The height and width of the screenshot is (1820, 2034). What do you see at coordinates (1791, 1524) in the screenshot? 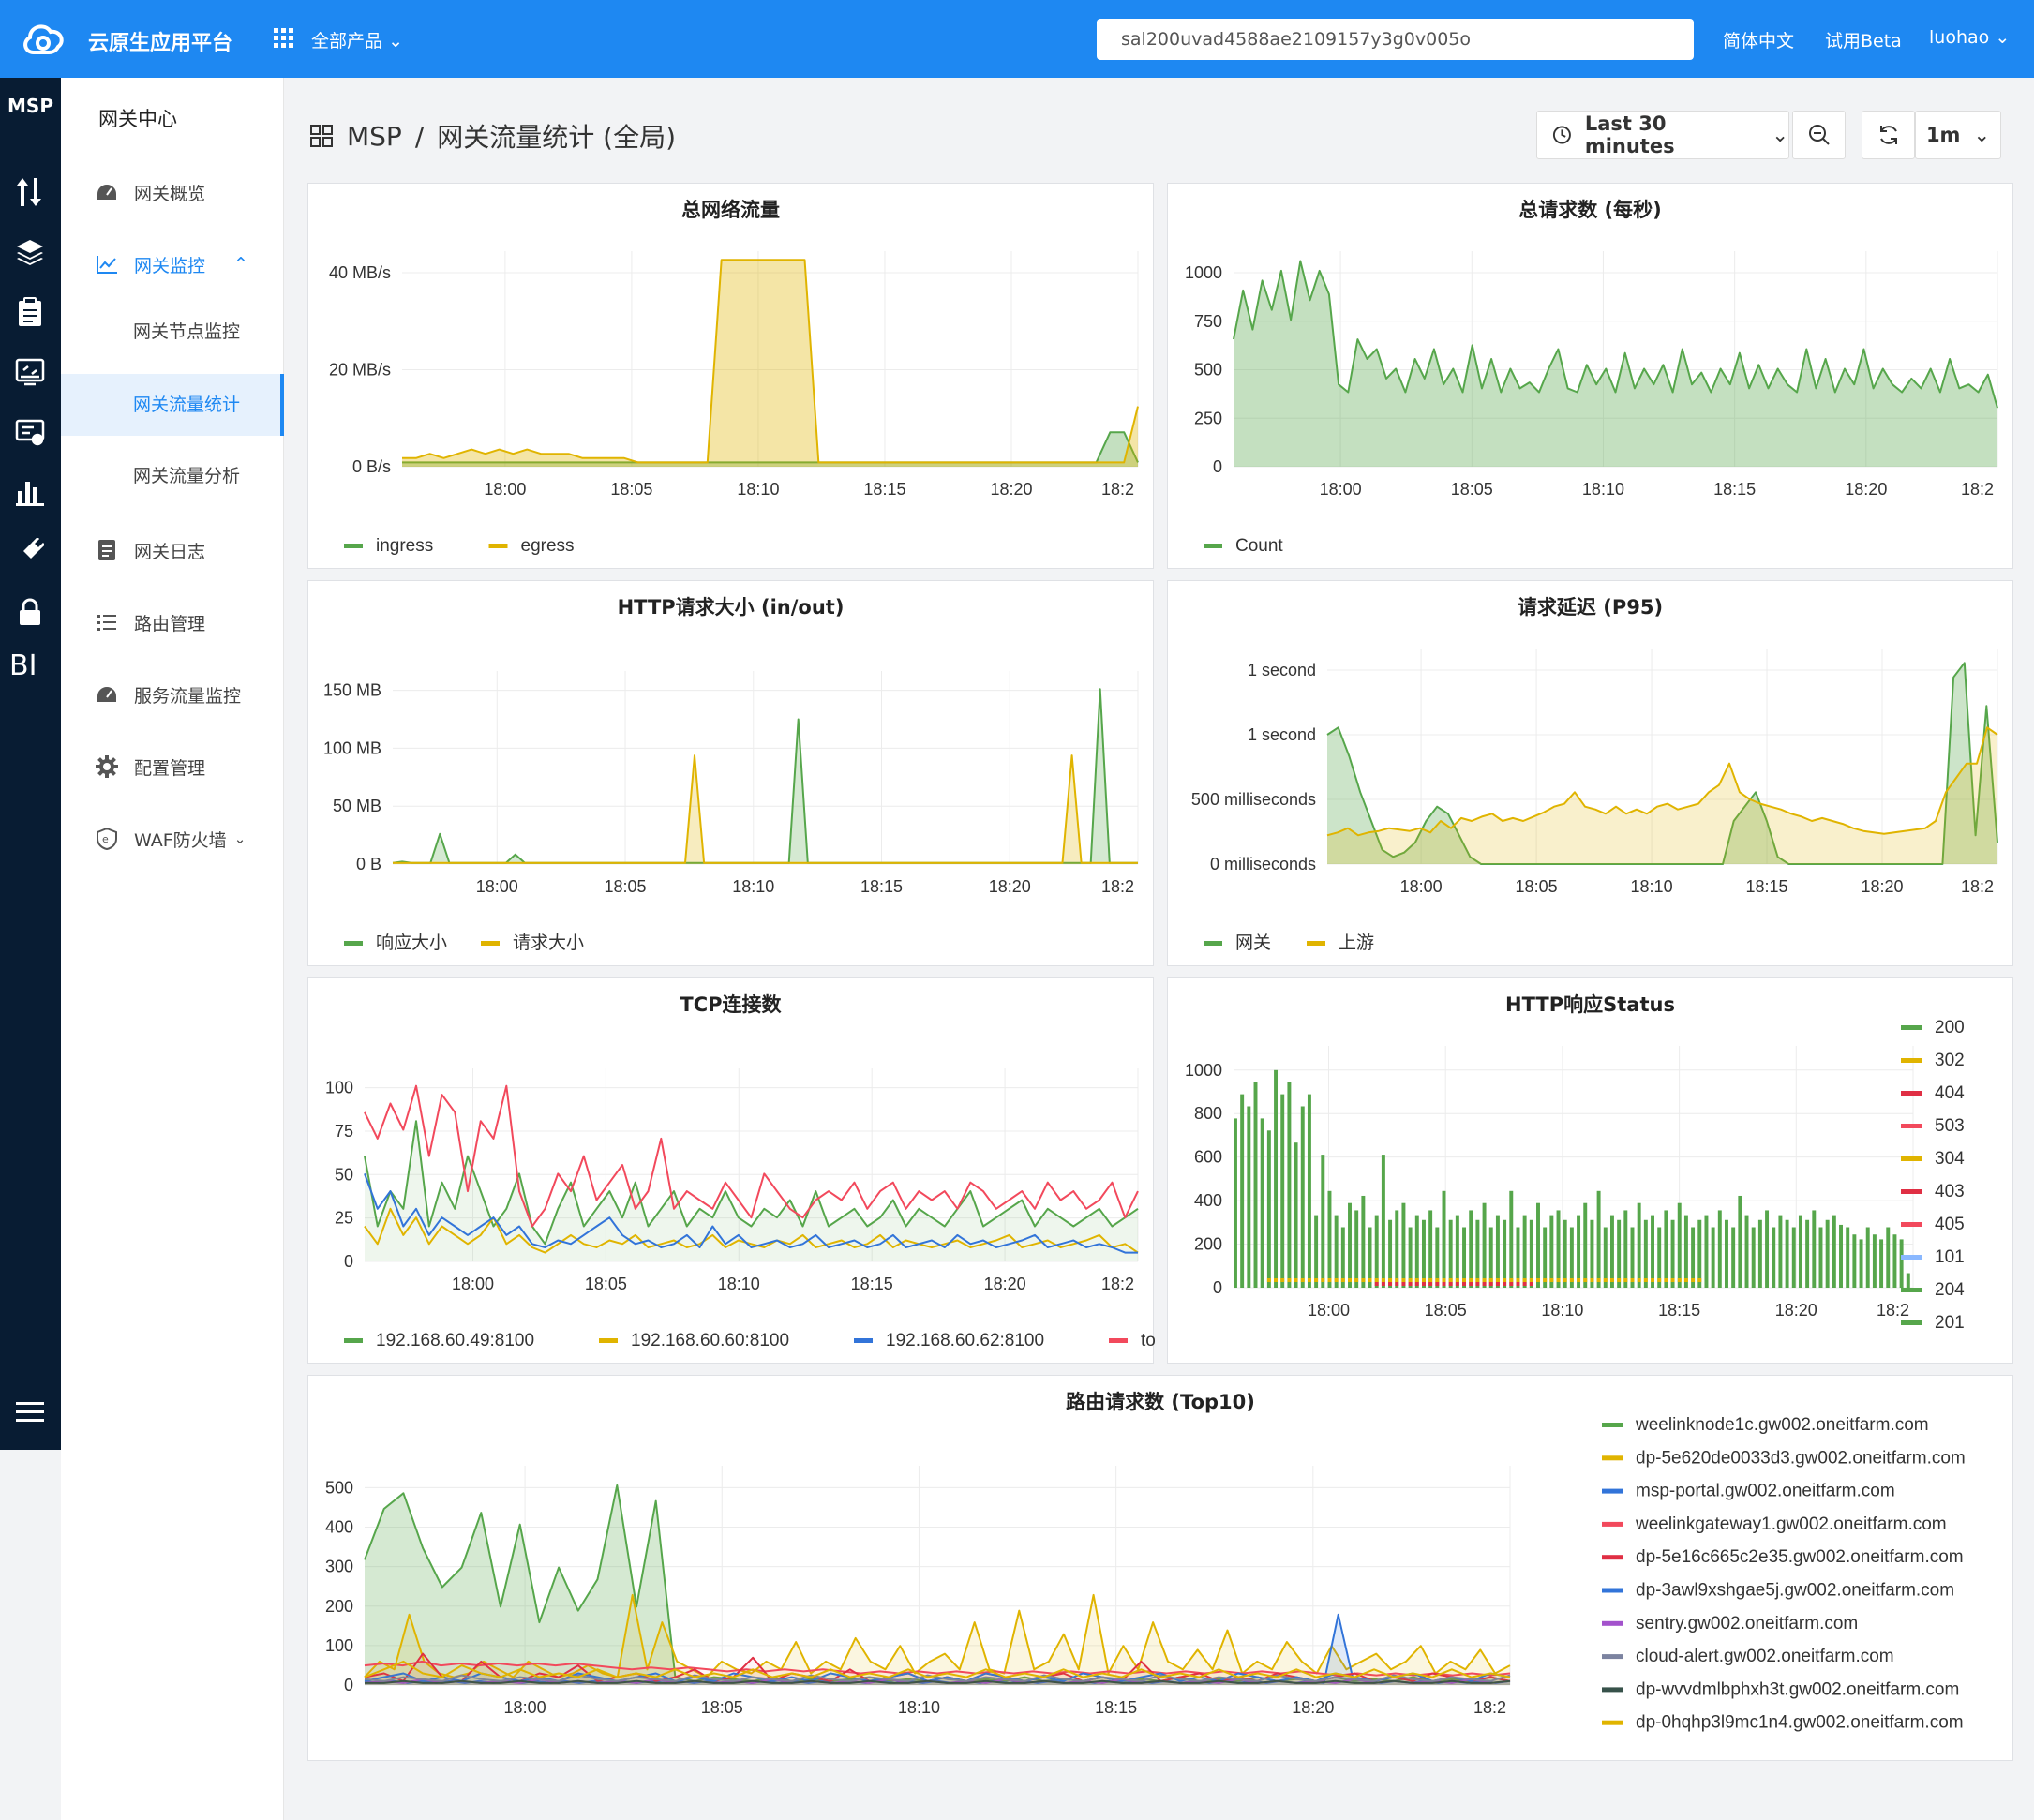
I see `legend-label: weelinkgateway1.gw002.oneitfarm.com` at bounding box center [1791, 1524].